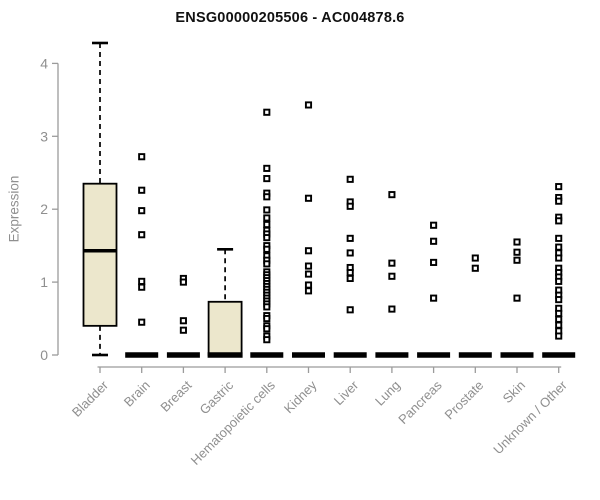 This screenshot has height=500, width=600. I want to click on y-tick-label: 3, so click(44, 136).